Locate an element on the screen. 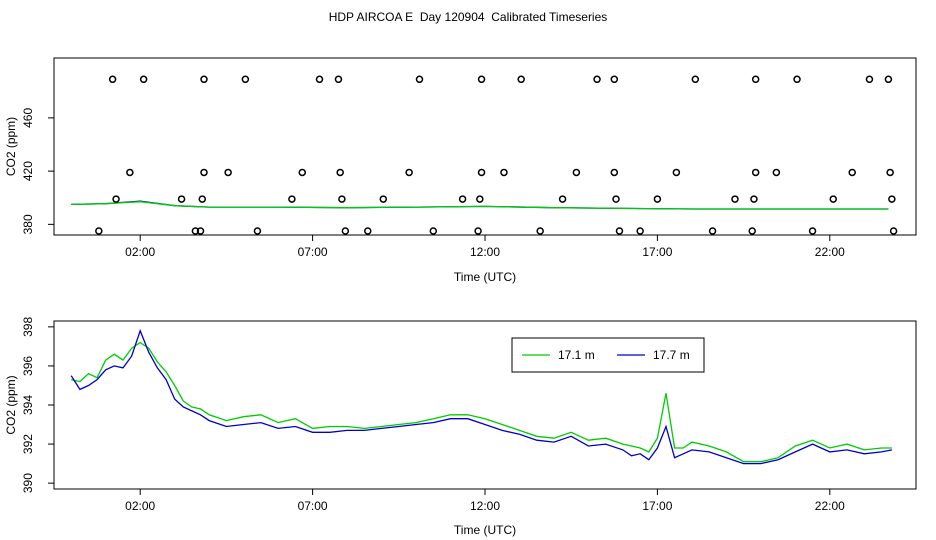 Image resolution: width=936 pixels, height=540 pixels. y-tick-label: 398 is located at coordinates (28, 327).